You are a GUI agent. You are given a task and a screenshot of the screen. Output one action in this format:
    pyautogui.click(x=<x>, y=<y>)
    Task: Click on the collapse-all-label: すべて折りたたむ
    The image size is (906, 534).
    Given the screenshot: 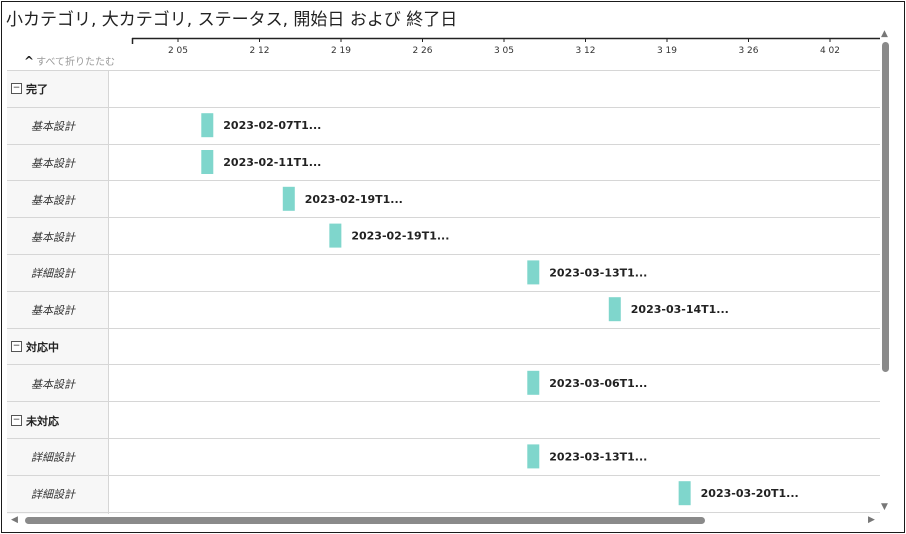 What is the action you would take?
    pyautogui.click(x=75, y=62)
    